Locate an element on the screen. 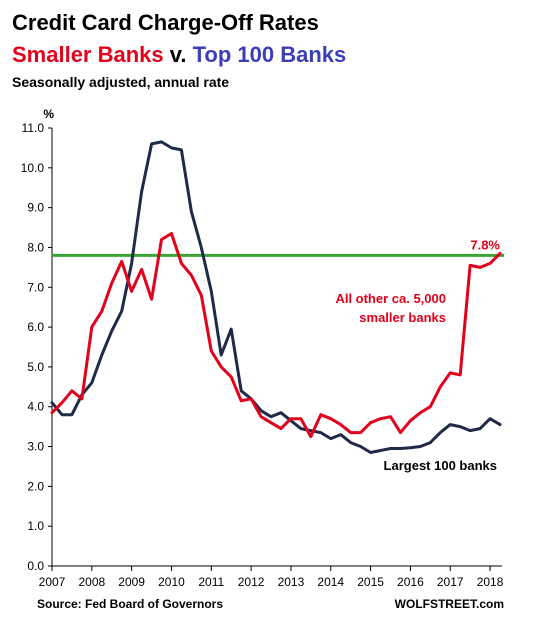 The width and height of the screenshot is (548, 629). y-tick-label: 8.0 is located at coordinates (35, 247).